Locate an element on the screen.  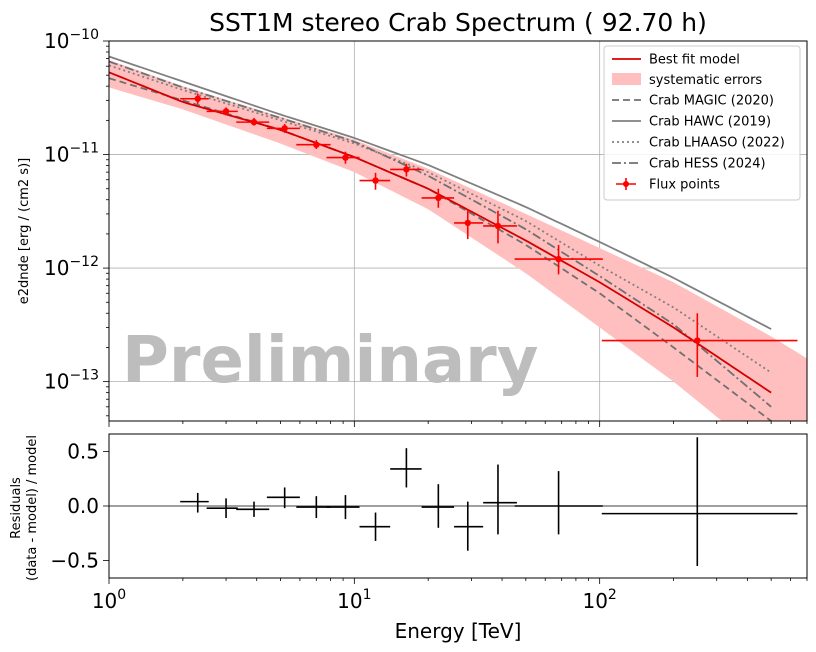
legend-swatch-systematic is located at coordinates (626, 79).